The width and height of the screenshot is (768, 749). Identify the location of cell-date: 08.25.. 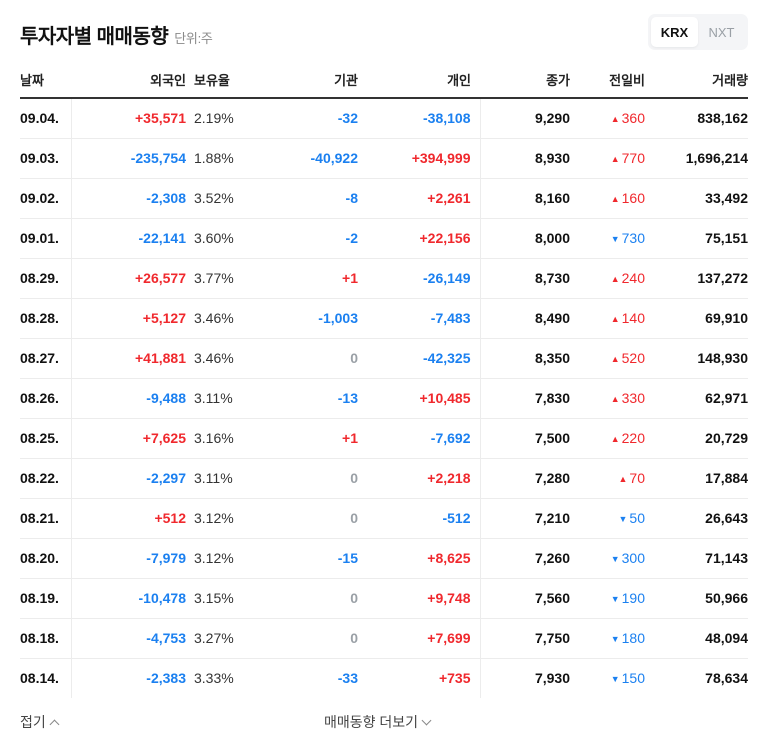
(46, 438).